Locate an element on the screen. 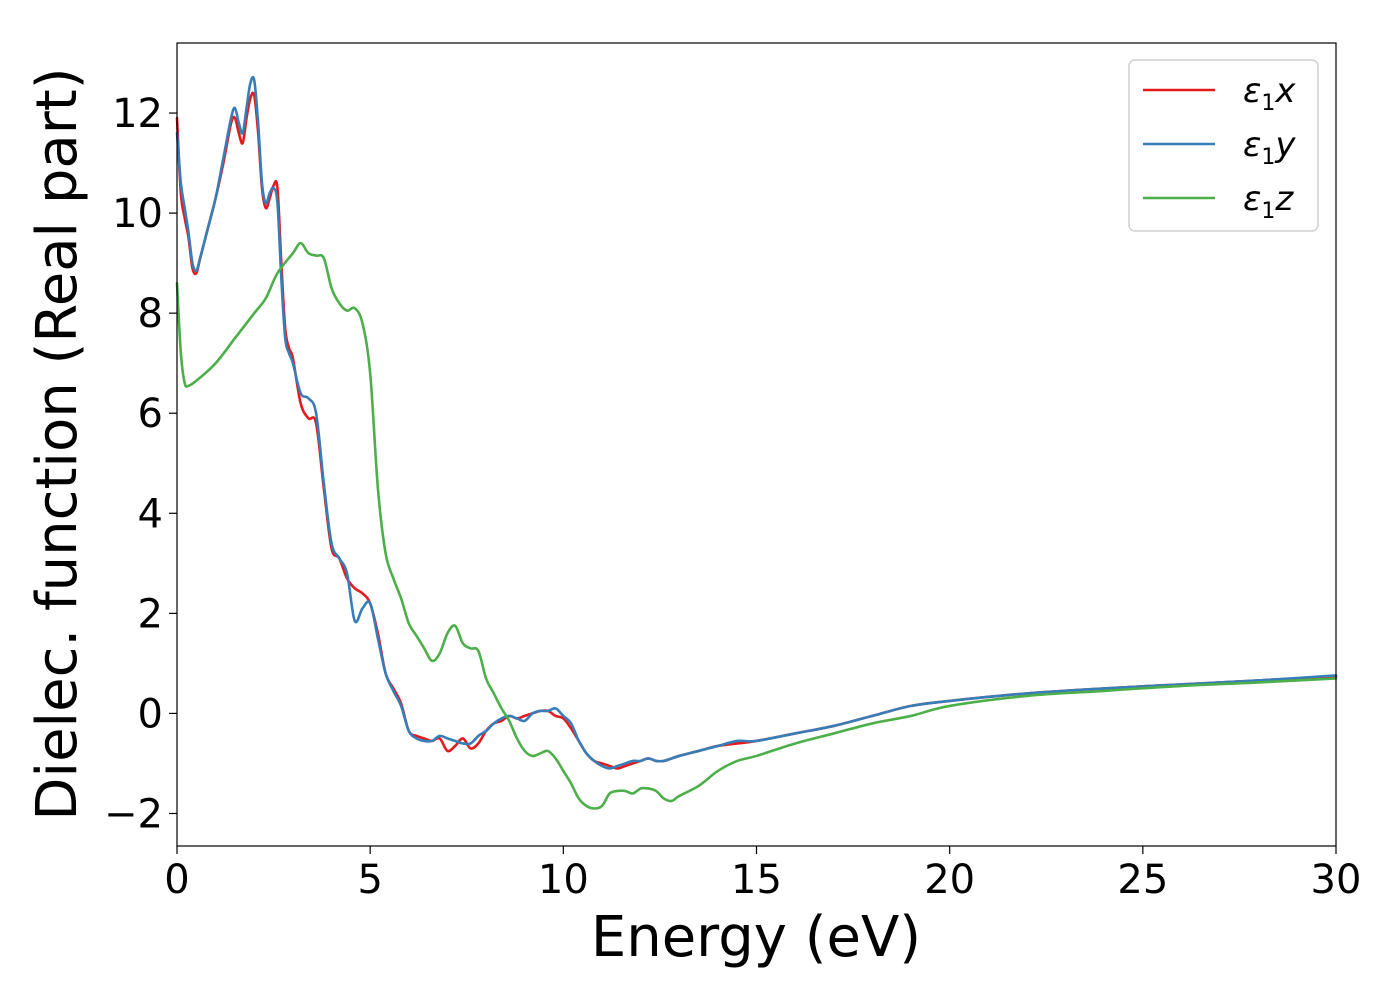 The height and width of the screenshot is (1000, 1400). y-tick-label: −2 is located at coordinates (133, 814).